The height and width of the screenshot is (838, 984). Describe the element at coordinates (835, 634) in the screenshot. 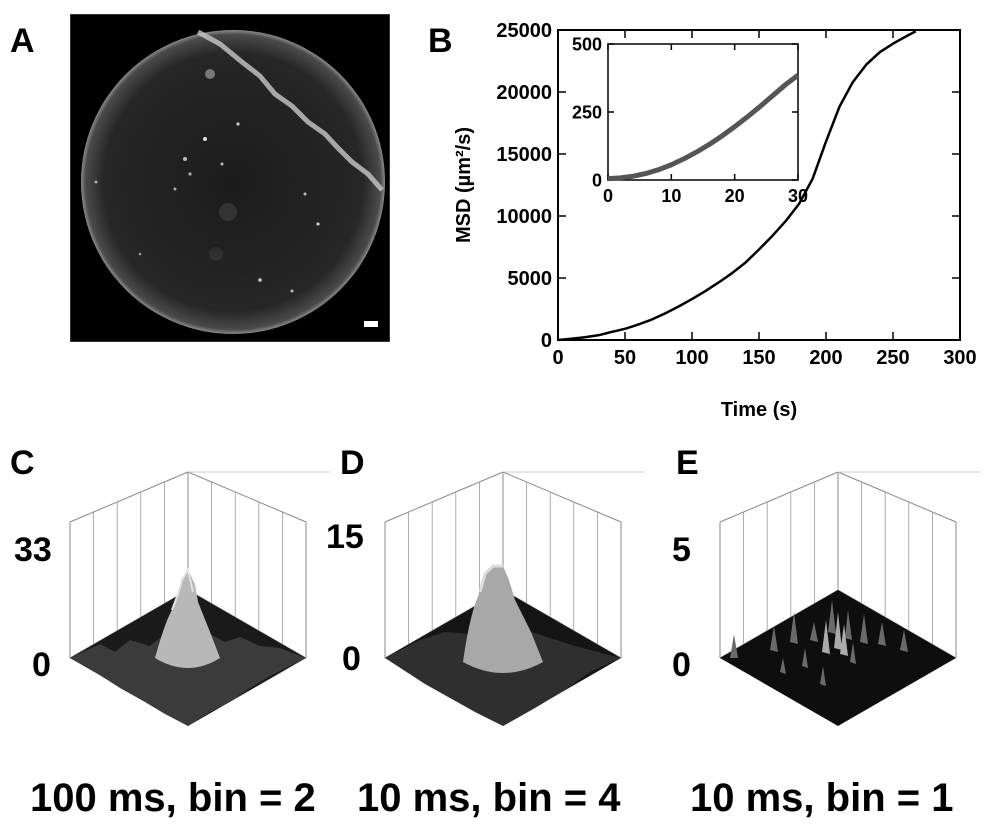

I see `surface-peak-spikes` at that location.